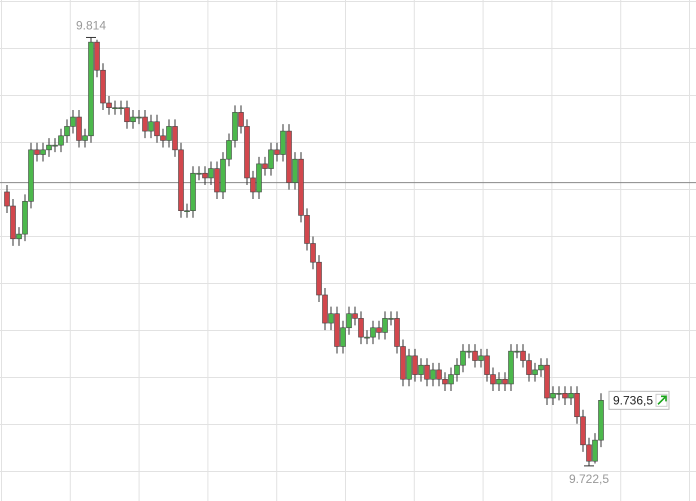  Describe the element at coordinates (91, 26) in the screenshot. I see `high-label: 9.814` at that location.